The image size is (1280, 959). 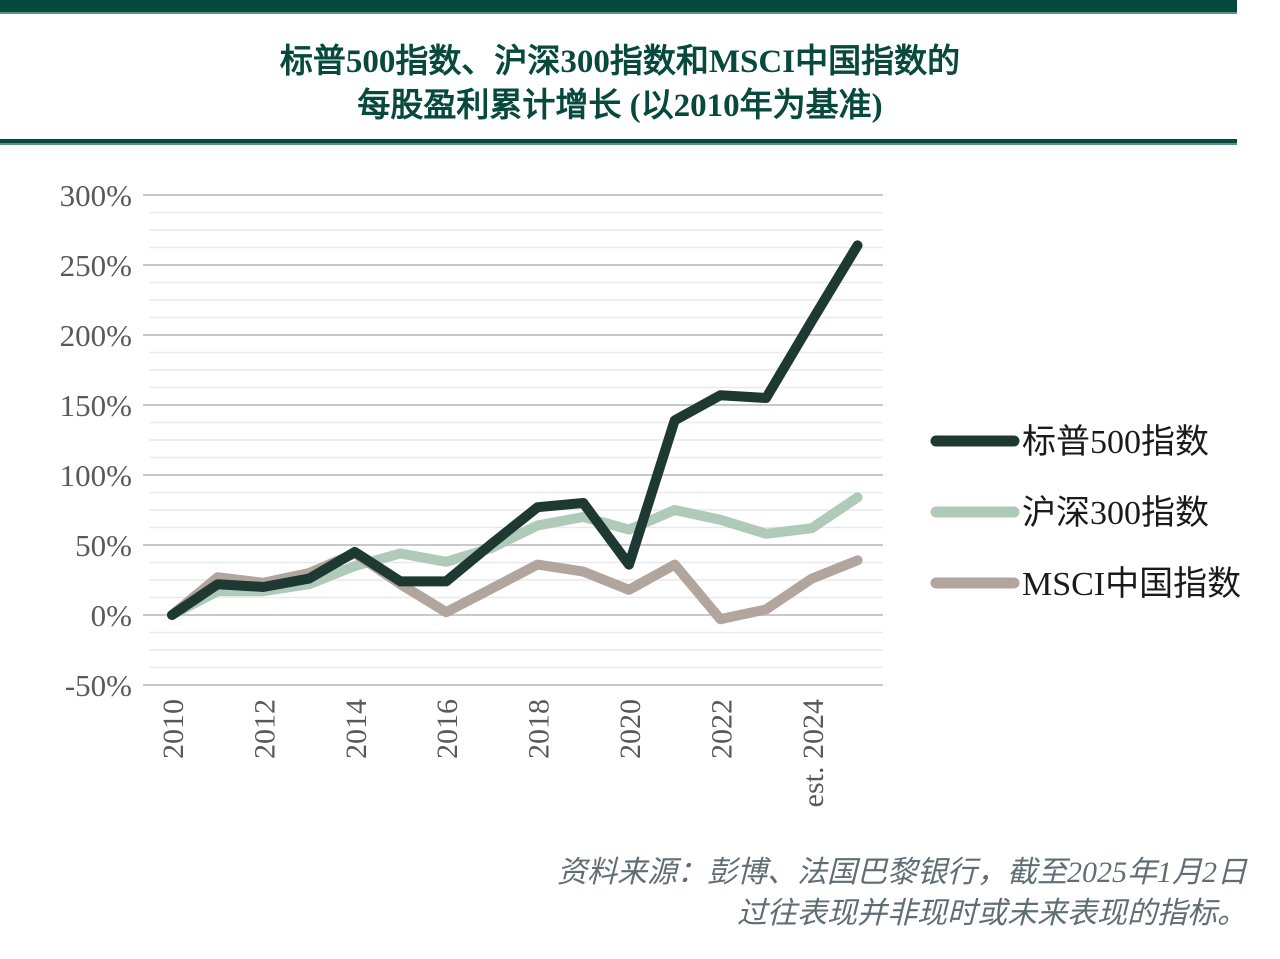 I want to click on source-note-line2: 过往表现并非现时或未来表现的指标。, so click(x=992, y=913).